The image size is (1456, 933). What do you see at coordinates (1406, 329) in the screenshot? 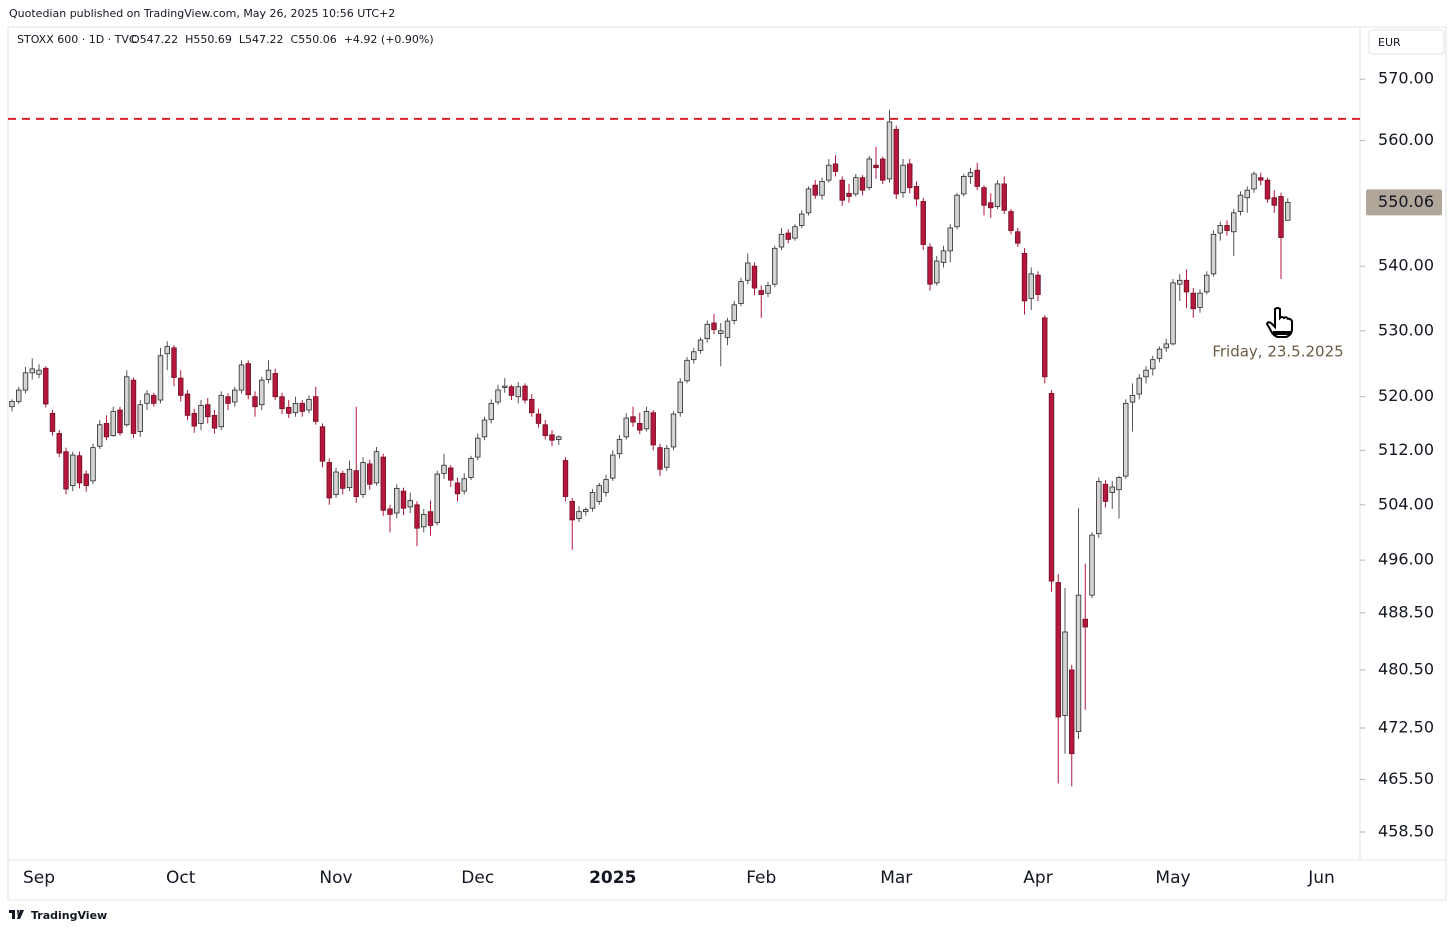
I see `y-tick-label: 530.00` at bounding box center [1406, 329].